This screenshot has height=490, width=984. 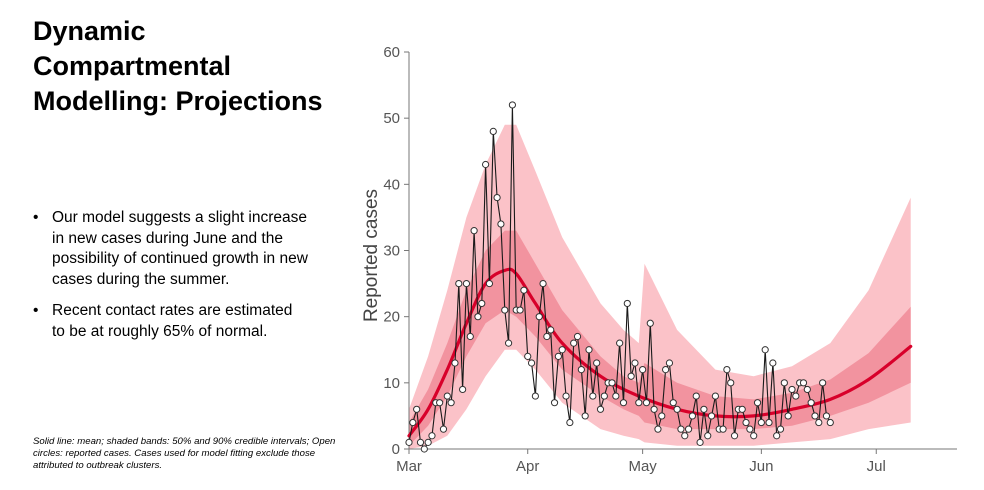 I want to click on y-tick-label: 10, so click(x=391, y=383).